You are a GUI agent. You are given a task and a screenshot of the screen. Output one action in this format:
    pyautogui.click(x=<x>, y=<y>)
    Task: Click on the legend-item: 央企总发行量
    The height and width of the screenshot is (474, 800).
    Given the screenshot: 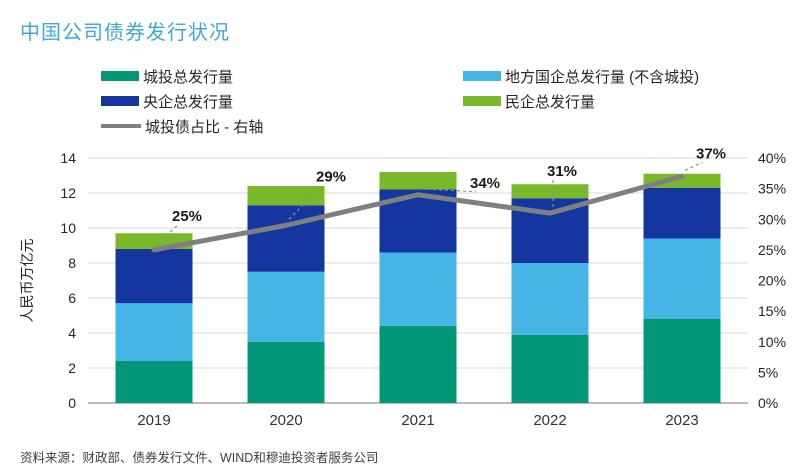 What is the action you would take?
    pyautogui.click(x=182, y=102)
    